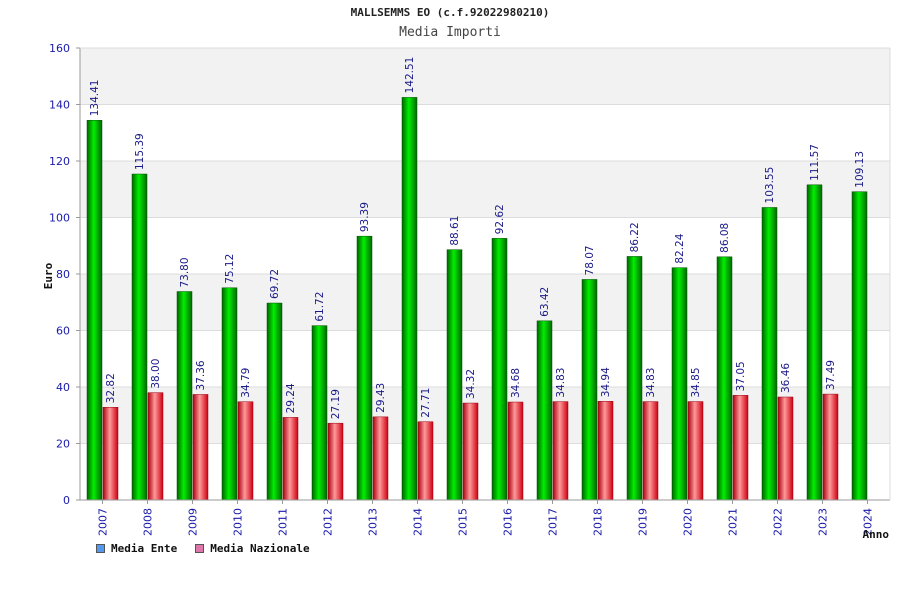 The image size is (900, 600). I want to click on bar-value-label: 63.42, so click(545, 302).